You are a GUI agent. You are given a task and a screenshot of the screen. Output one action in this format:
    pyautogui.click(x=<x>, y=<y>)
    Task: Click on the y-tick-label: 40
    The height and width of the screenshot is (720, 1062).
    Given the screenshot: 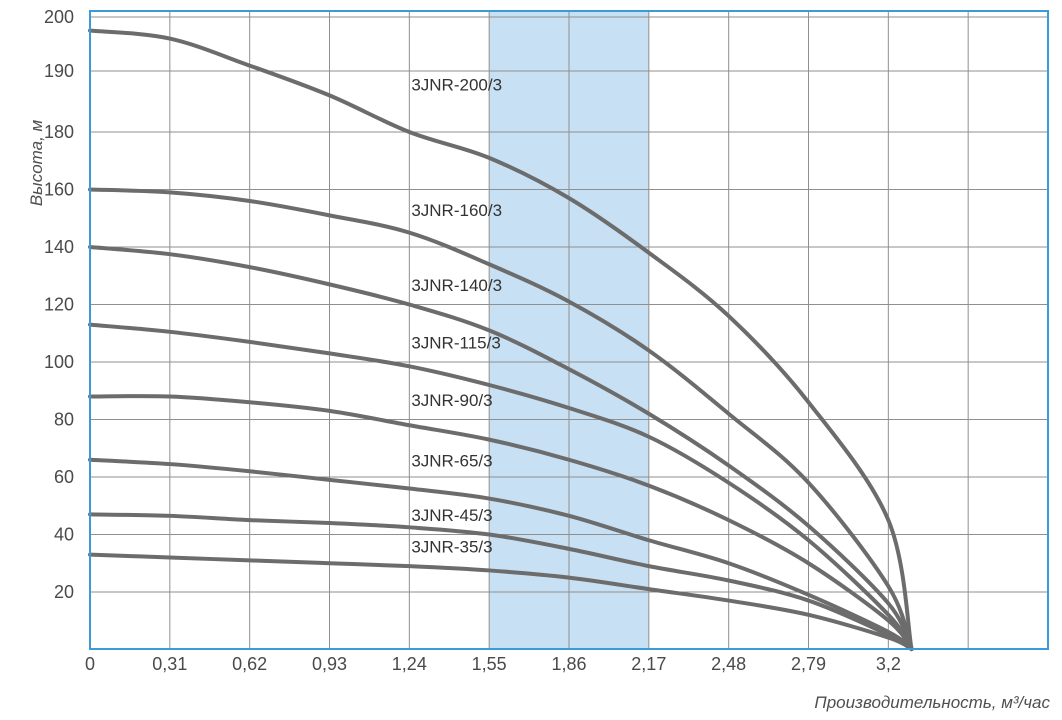 What is the action you would take?
    pyautogui.click(x=64, y=535)
    